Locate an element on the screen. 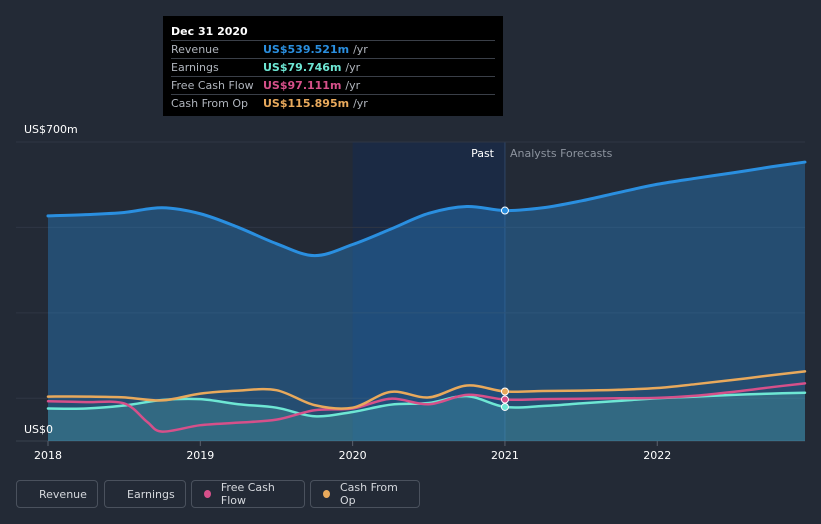 The image size is (821, 524). tooltip-row-free-cash-flow: Free Cash Flow US$97.111m /yr is located at coordinates (333, 85).